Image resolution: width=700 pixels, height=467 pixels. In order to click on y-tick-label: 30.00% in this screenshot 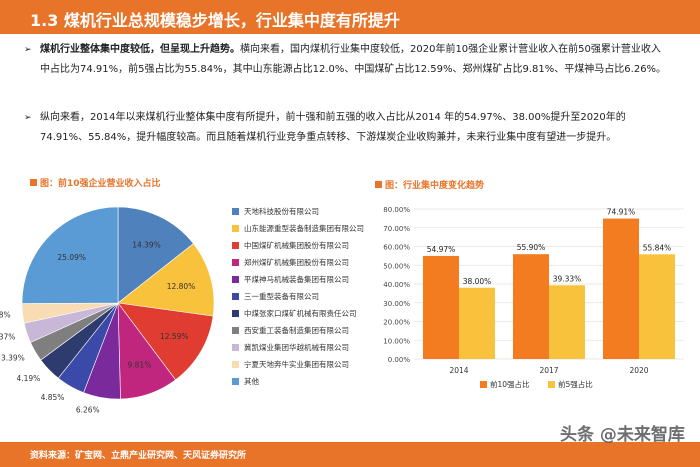, I will do `click(396, 304)`.